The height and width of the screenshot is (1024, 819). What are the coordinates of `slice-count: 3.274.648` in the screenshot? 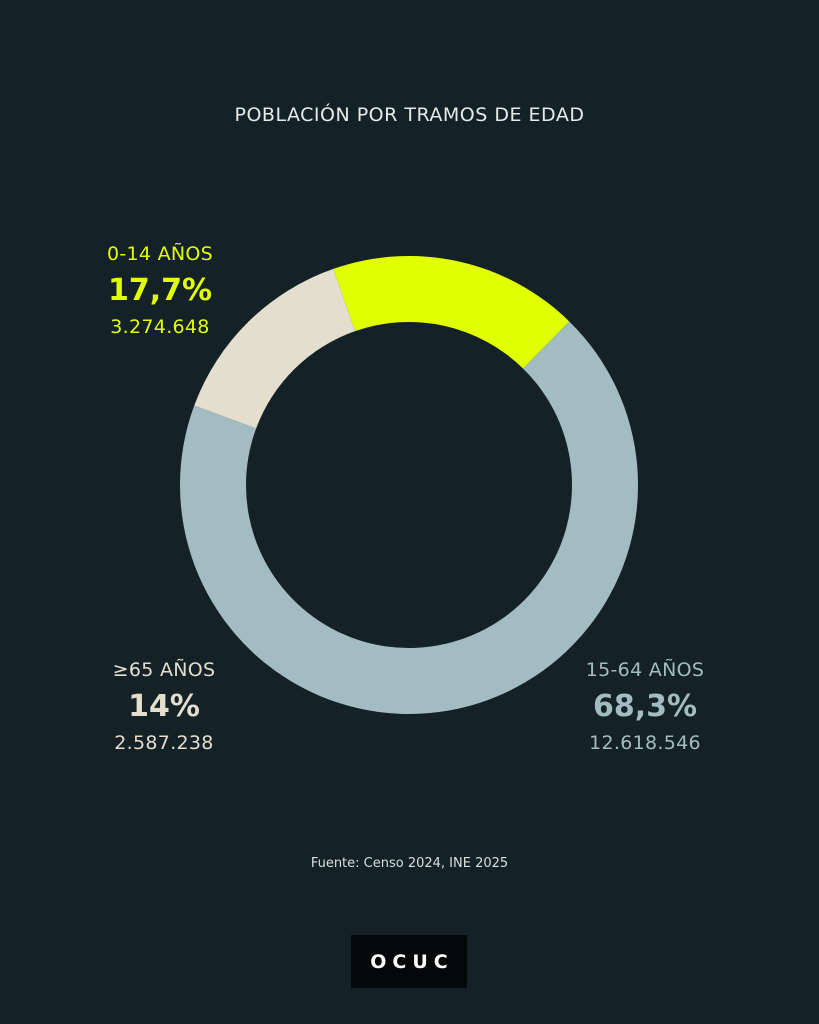 It's located at (160, 327).